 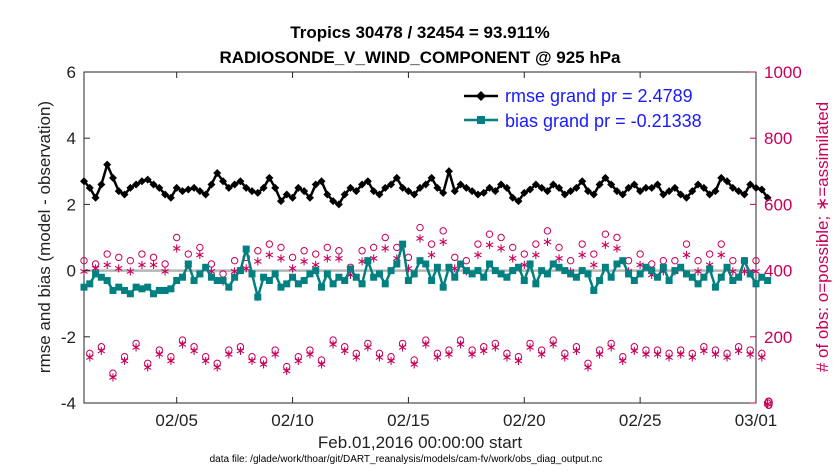 I want to click on legend-rmse-label: rmse grand pr = 2.4789, so click(x=599, y=96).